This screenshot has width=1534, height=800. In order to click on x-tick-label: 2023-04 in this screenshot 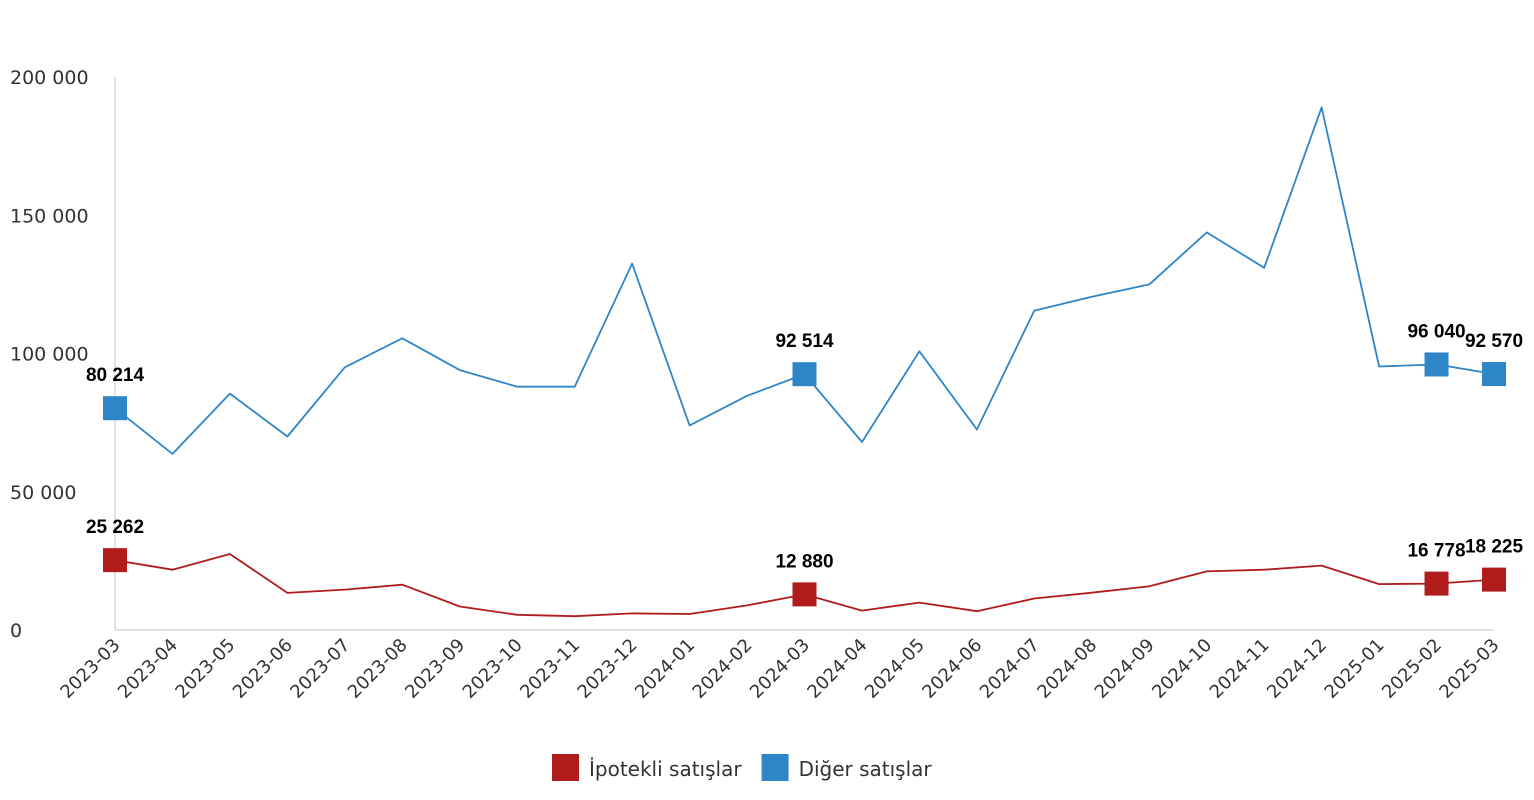, I will do `click(148, 669)`.